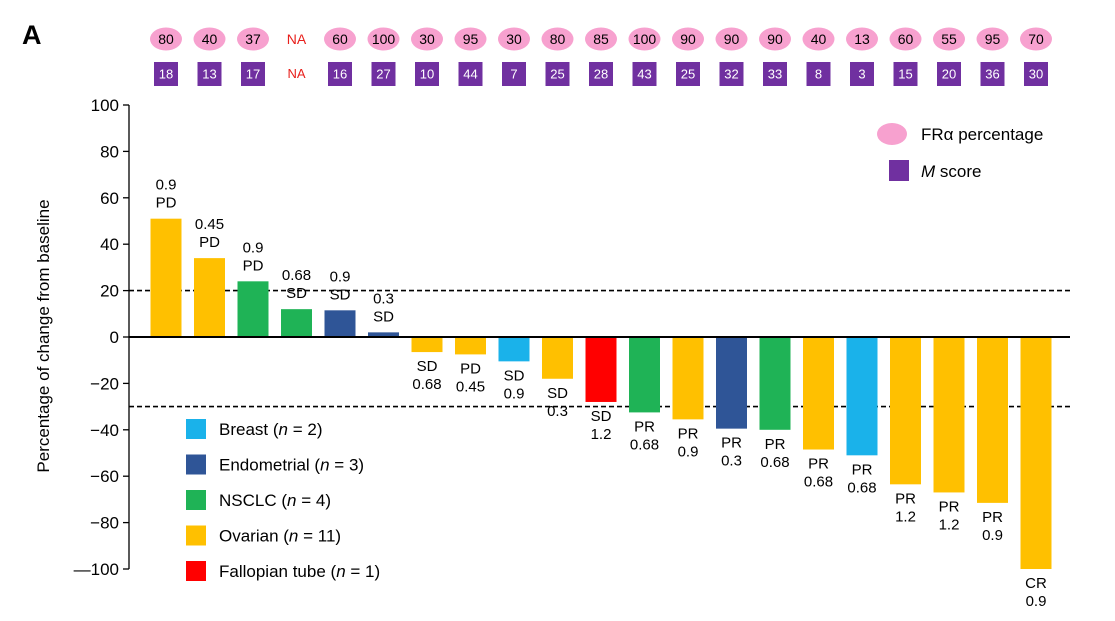 This screenshot has height=621, width=1115. Describe the element at coordinates (96, 569) in the screenshot. I see `y-tick-label: —100` at that location.